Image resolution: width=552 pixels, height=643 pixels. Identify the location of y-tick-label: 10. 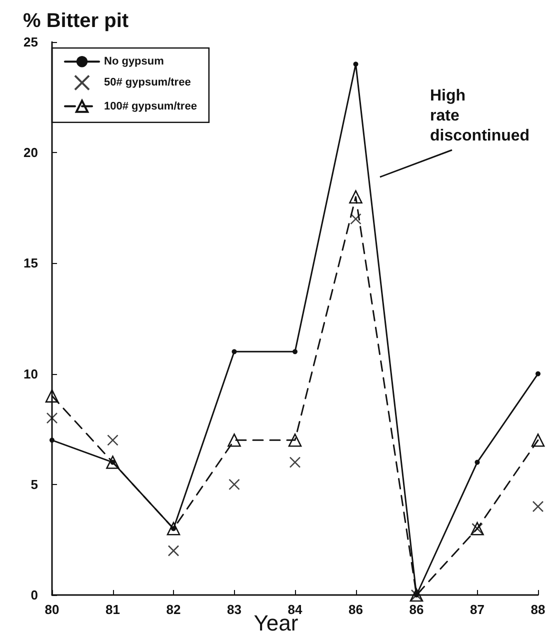
(31, 374).